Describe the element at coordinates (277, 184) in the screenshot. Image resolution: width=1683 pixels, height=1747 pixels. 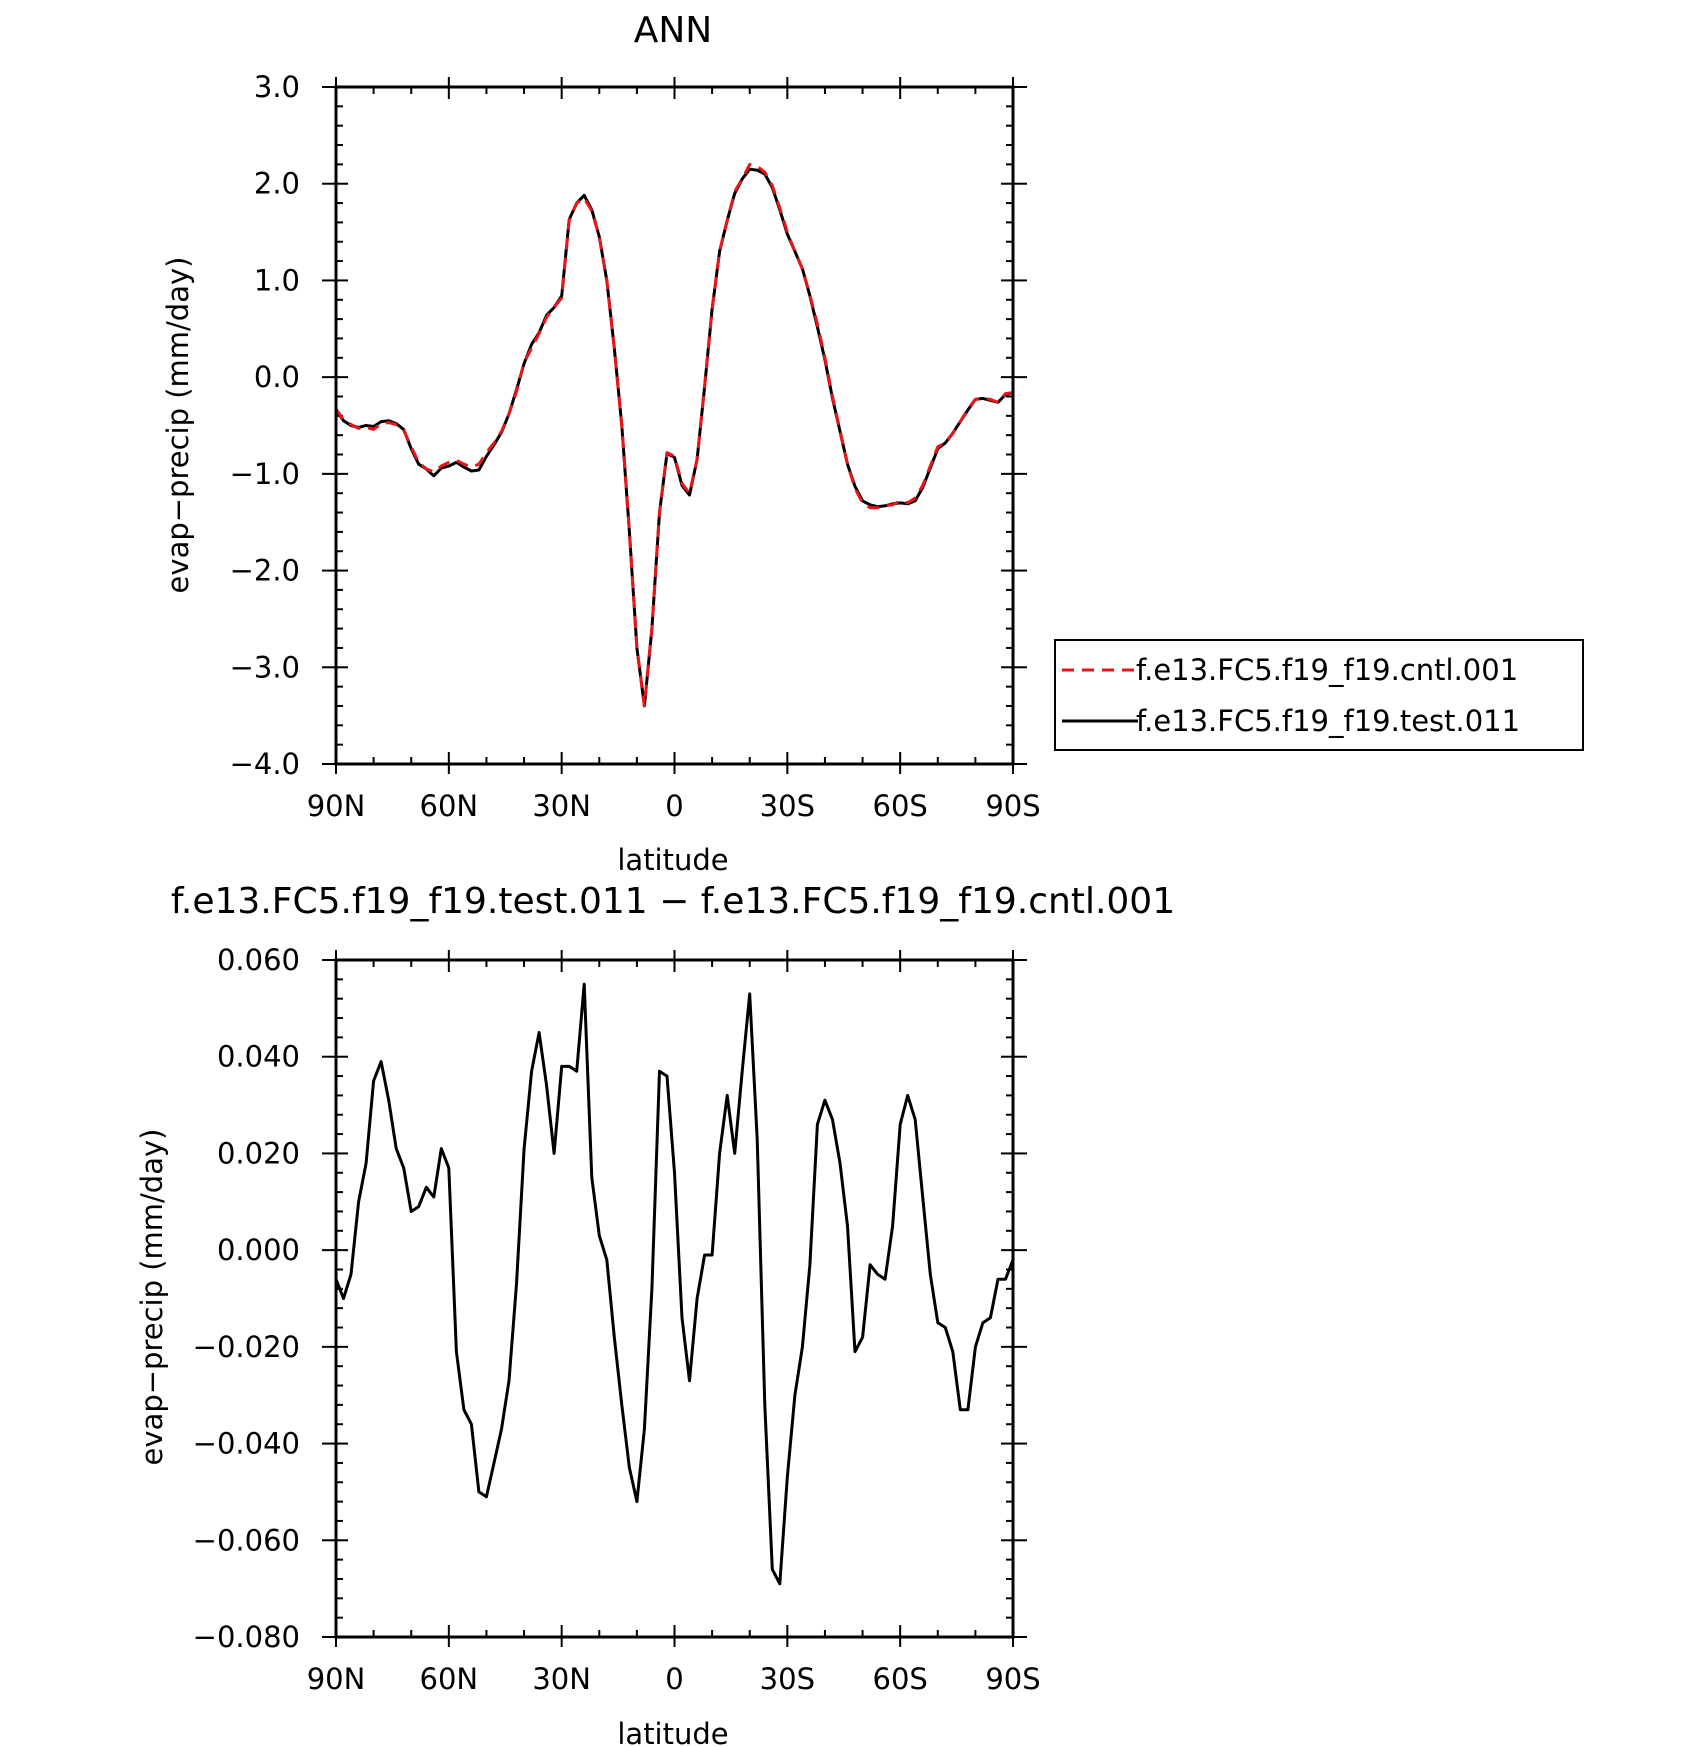
I see `y-tick-label: 2.0` at that location.